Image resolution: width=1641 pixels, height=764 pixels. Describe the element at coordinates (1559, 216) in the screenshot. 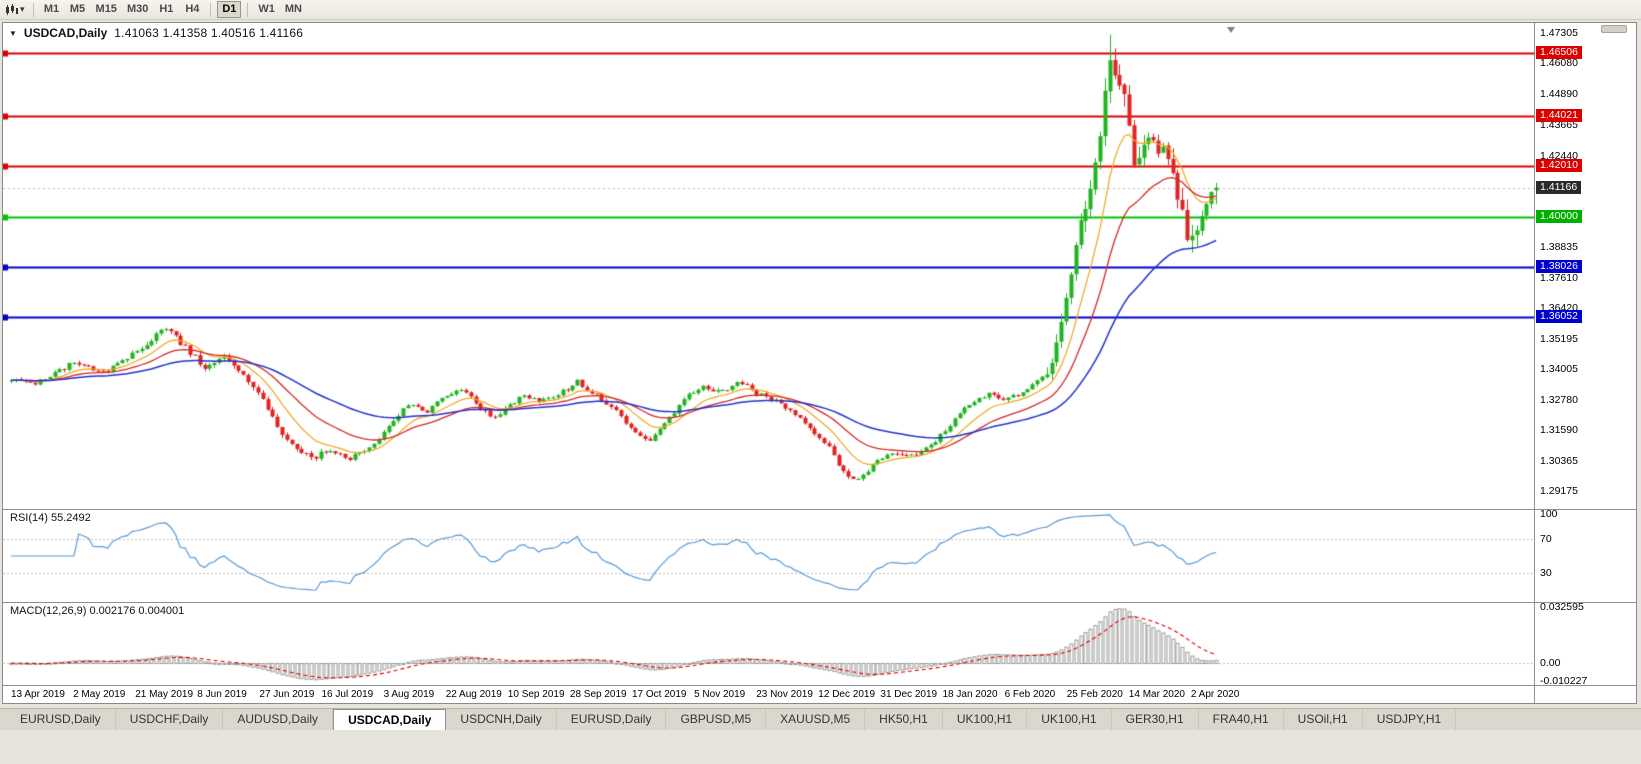

I see `price-tag-key-level: 1.40000` at that location.